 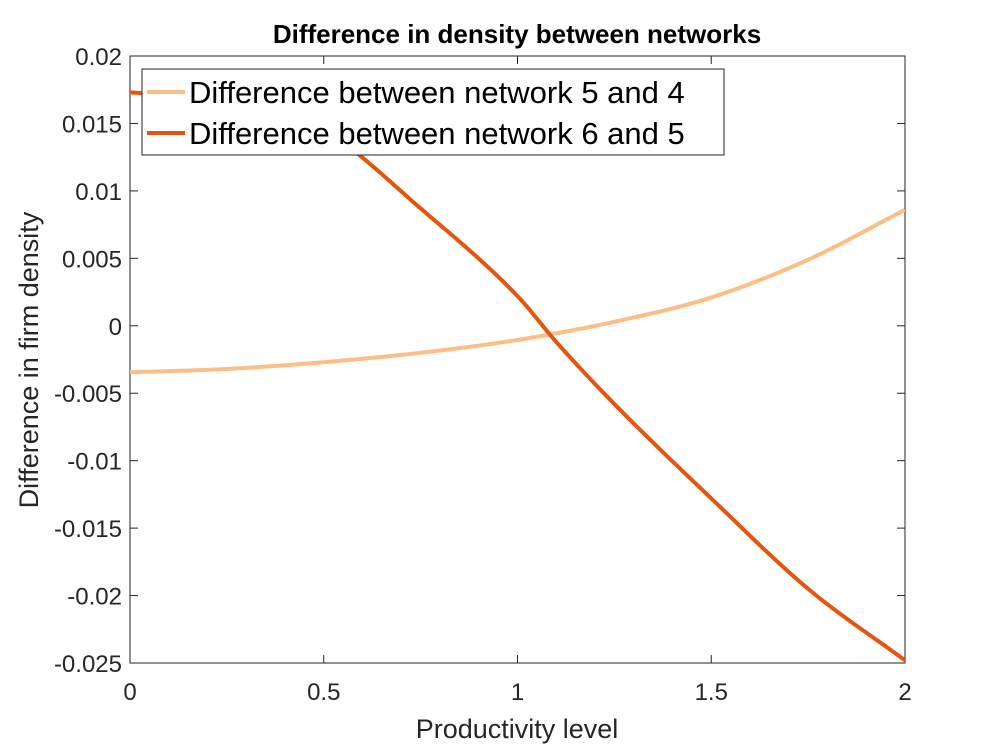 I want to click on chart-title: Difference in density between networks, so click(x=517, y=34).